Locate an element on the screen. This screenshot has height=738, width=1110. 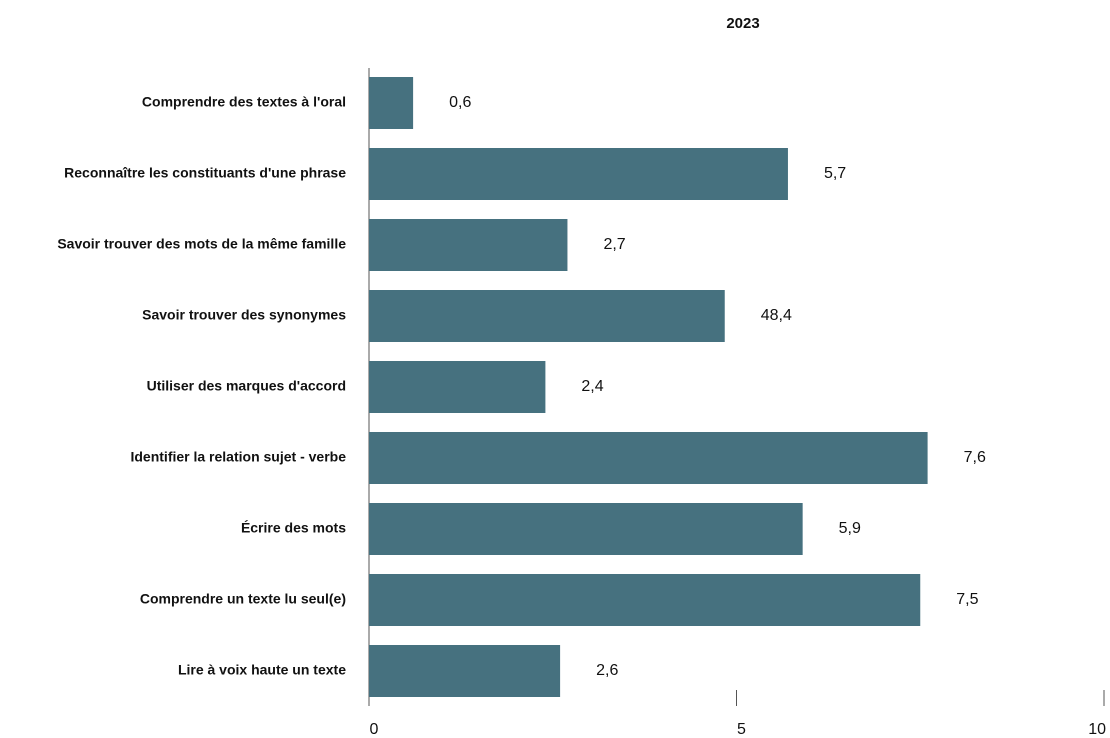
value-label: 7,6 is located at coordinates (975, 457).